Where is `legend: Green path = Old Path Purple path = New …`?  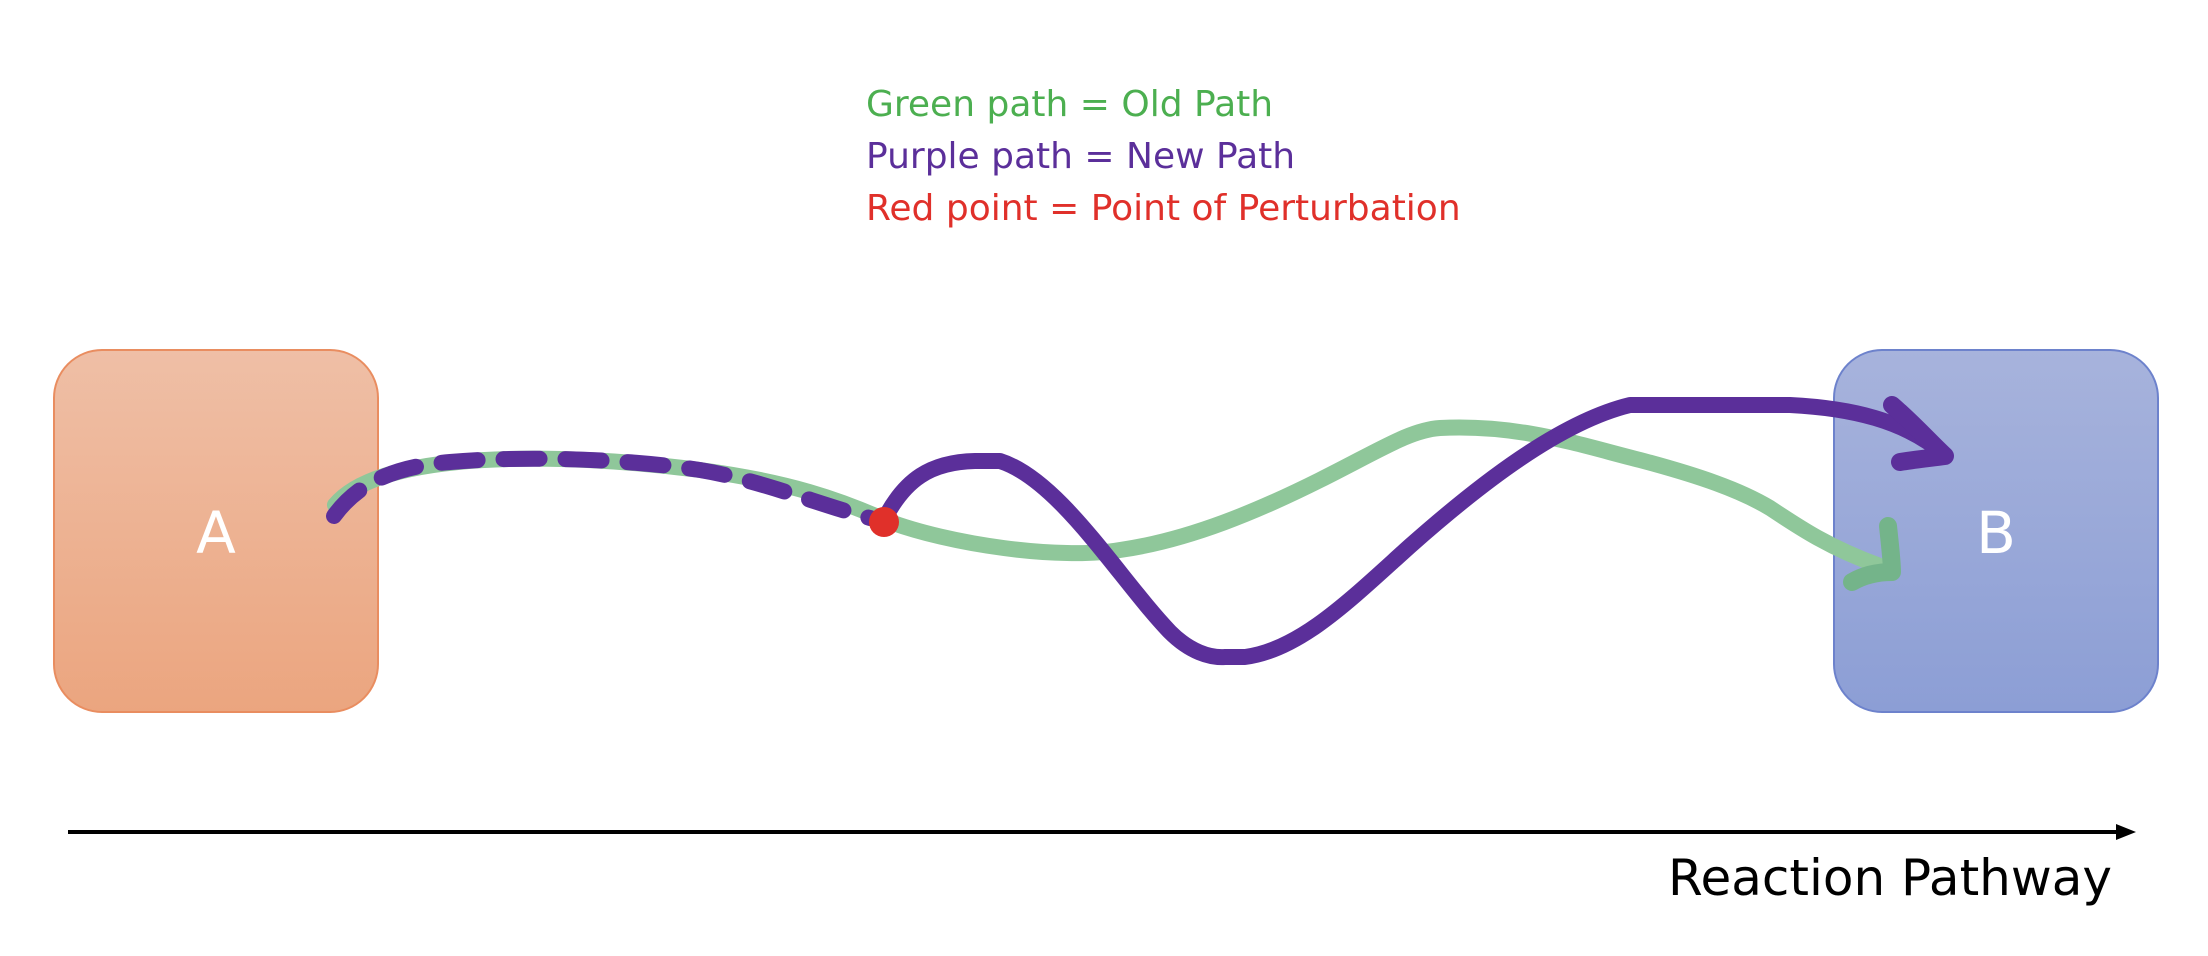
legend: Green path = Old Path Purple path = New … is located at coordinates (1163, 156).